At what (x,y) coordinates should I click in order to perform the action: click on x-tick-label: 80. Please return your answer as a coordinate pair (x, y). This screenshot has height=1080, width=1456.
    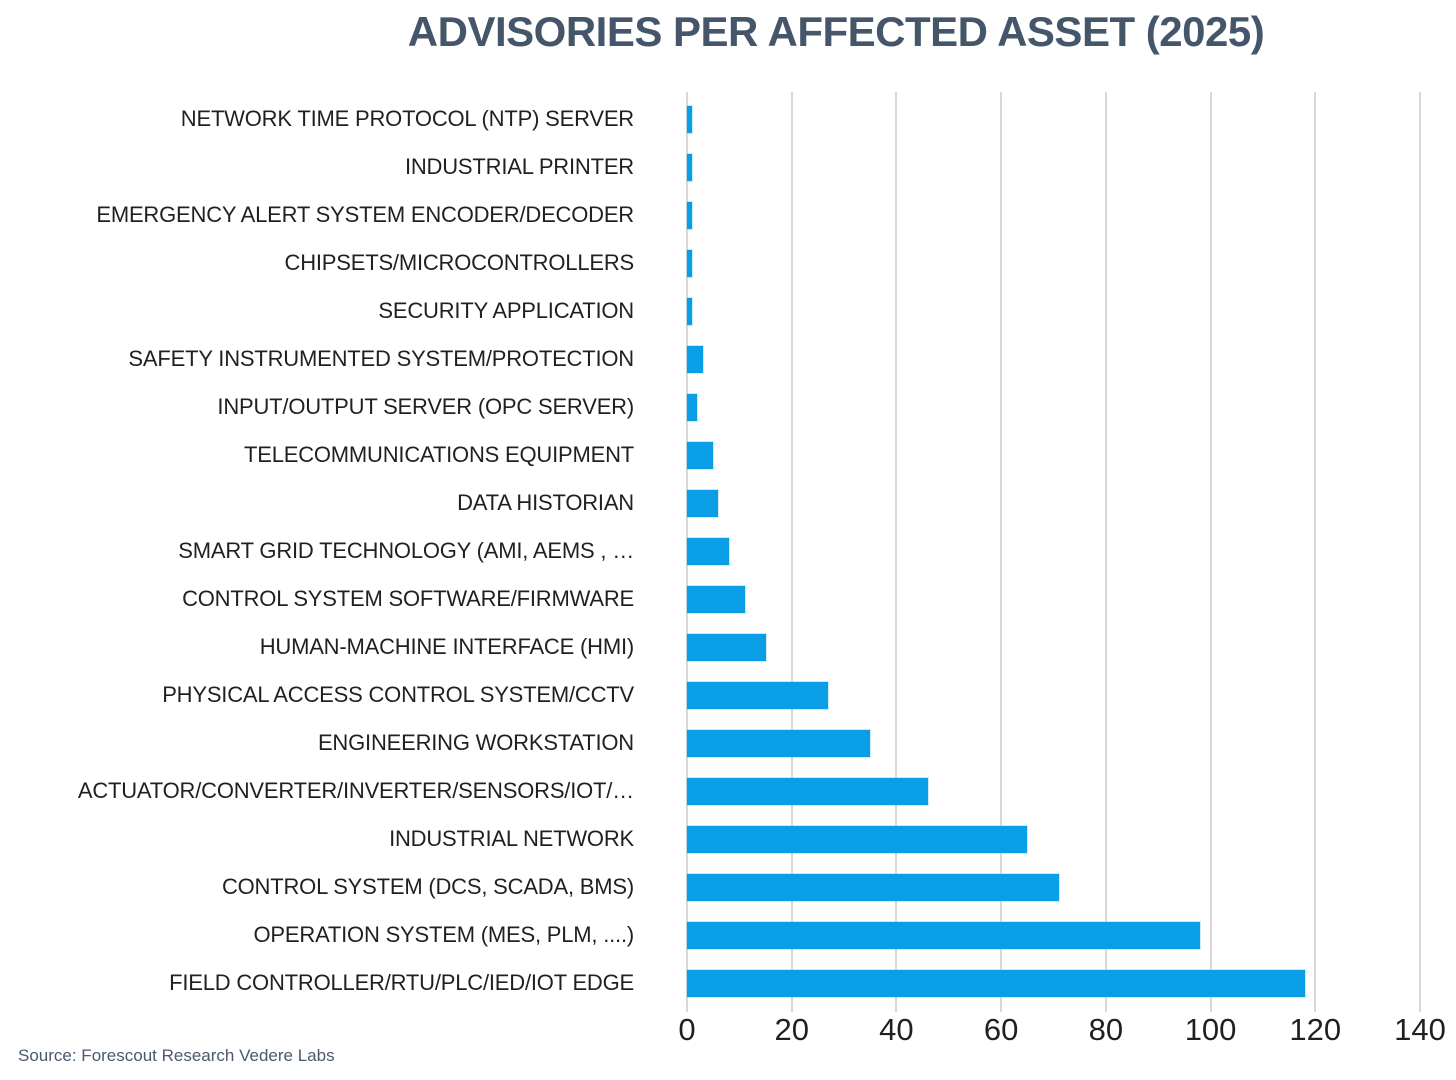
    Looking at the image, I should click on (1106, 1029).